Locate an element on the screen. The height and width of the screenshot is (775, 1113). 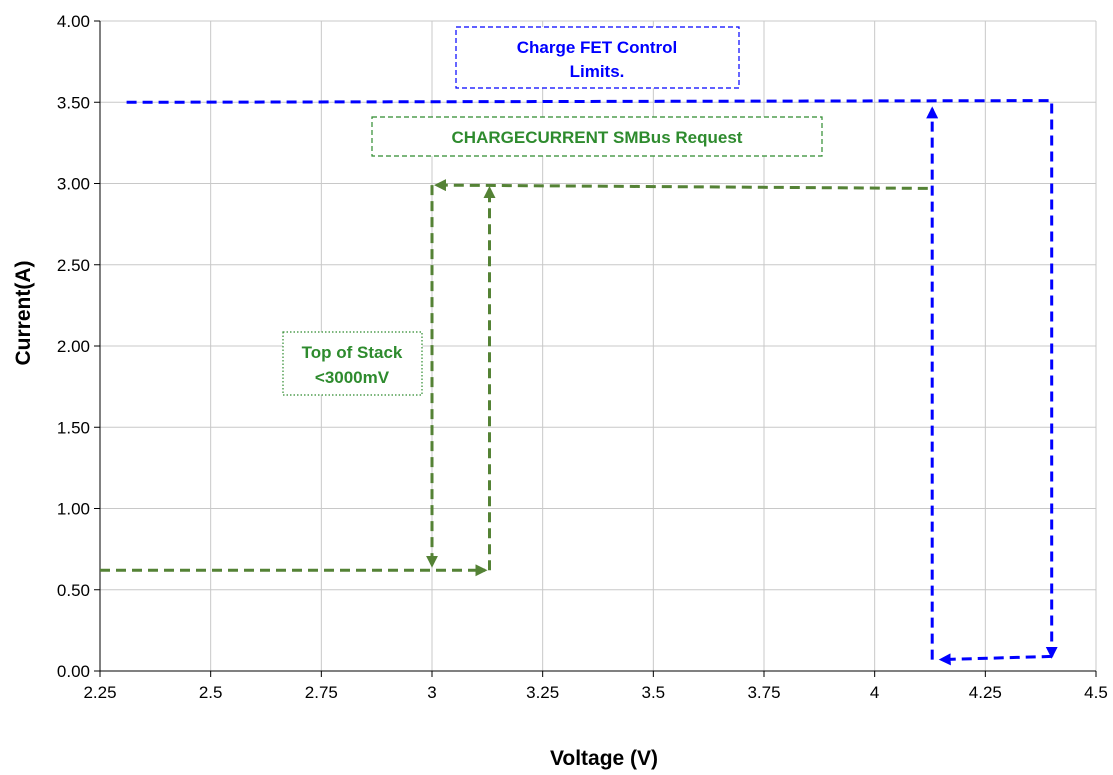
x-tick-label: 3 is located at coordinates (431, 692).